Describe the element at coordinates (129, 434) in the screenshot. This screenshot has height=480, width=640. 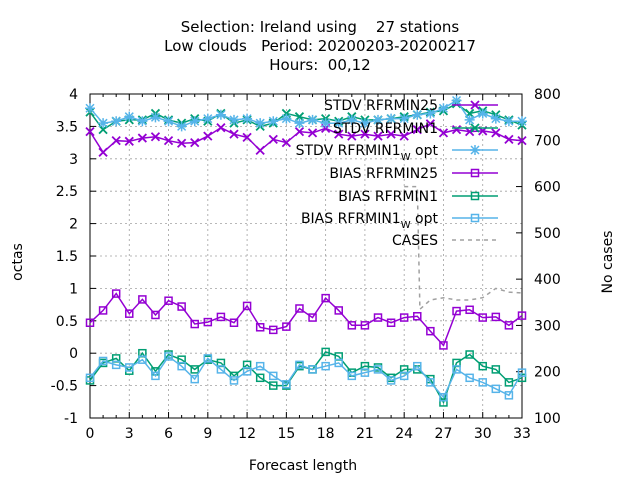
I see `x-tick-label: 3` at that location.